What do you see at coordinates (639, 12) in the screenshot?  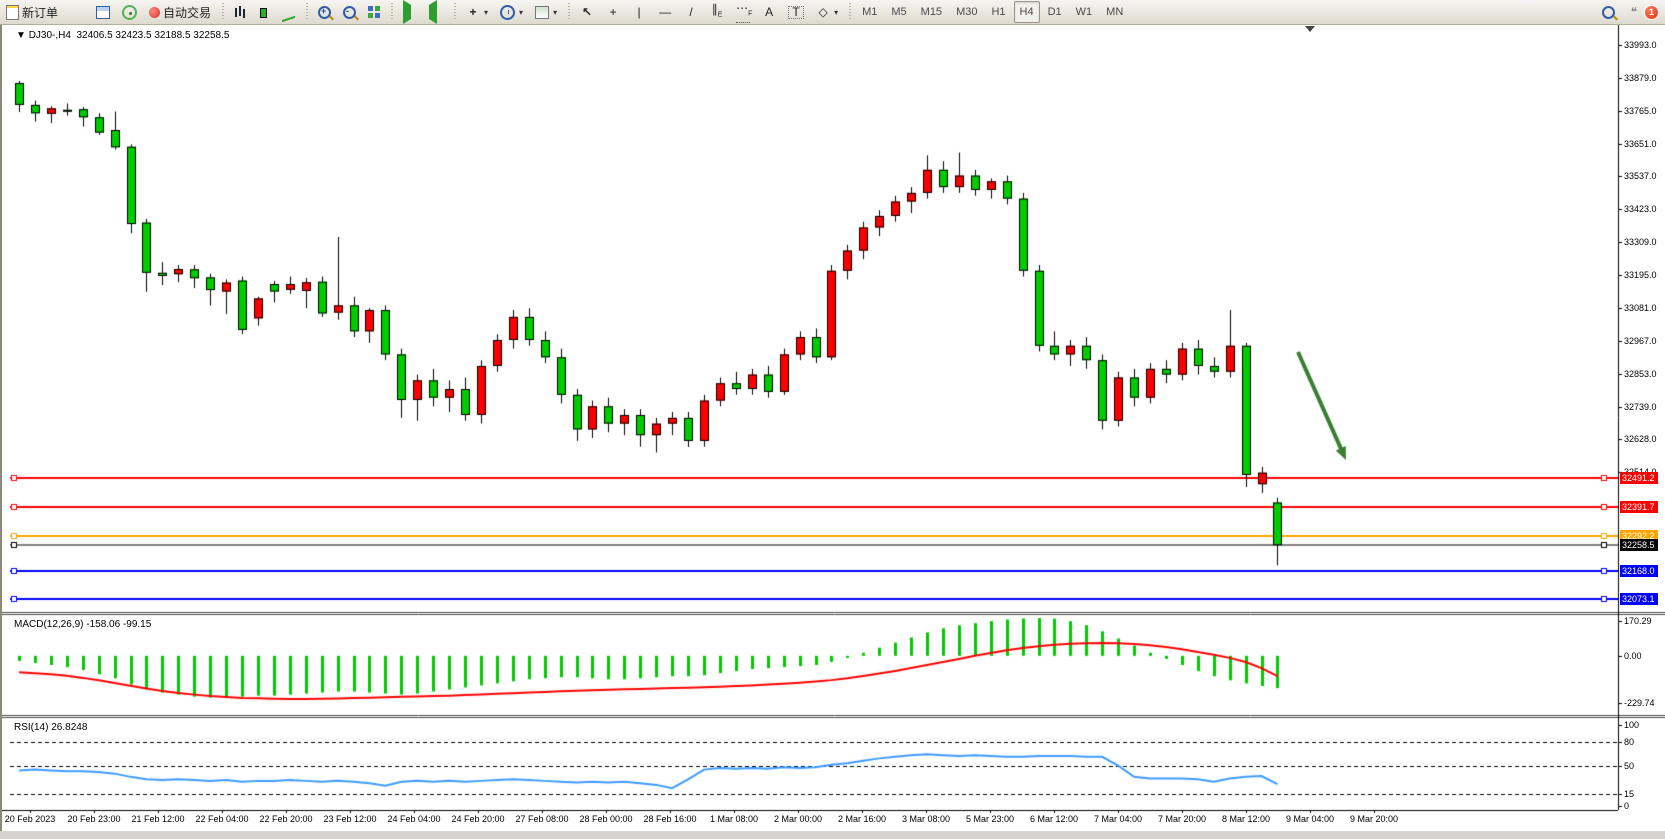 I see `vertical-line-tool-button: |` at bounding box center [639, 12].